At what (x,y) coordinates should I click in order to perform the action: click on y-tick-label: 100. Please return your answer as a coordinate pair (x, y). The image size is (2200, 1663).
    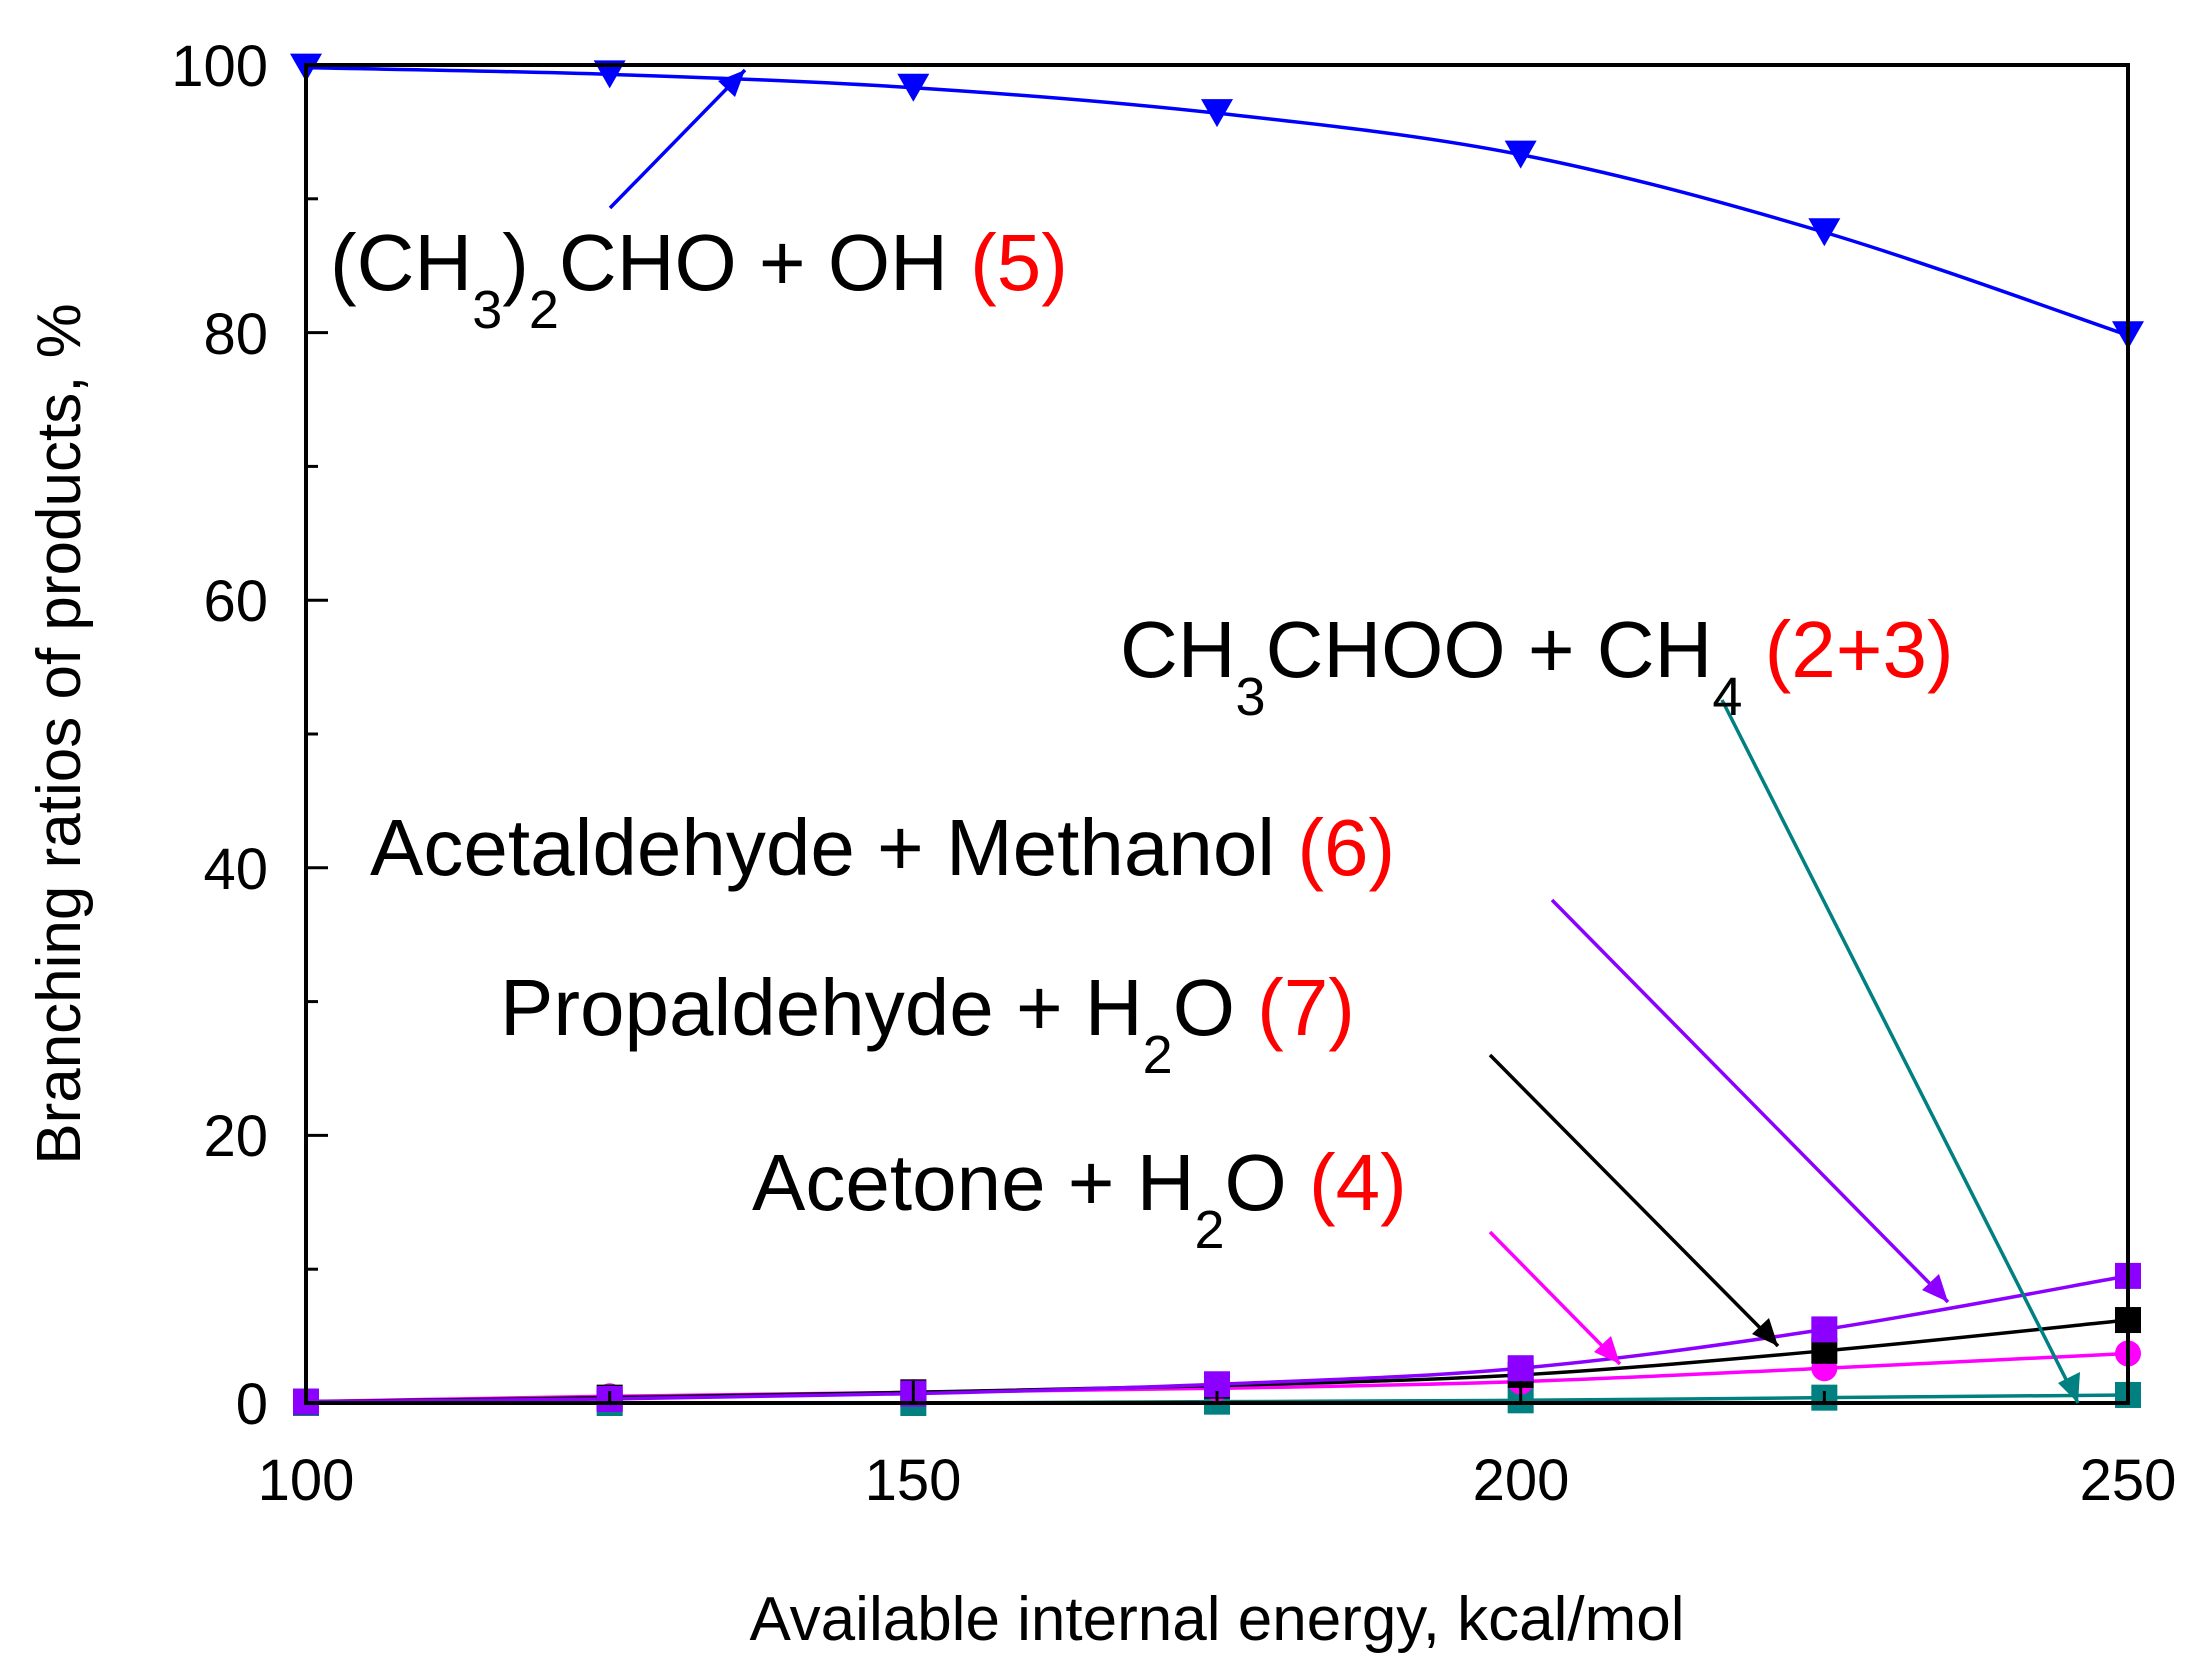
    Looking at the image, I should click on (219, 66).